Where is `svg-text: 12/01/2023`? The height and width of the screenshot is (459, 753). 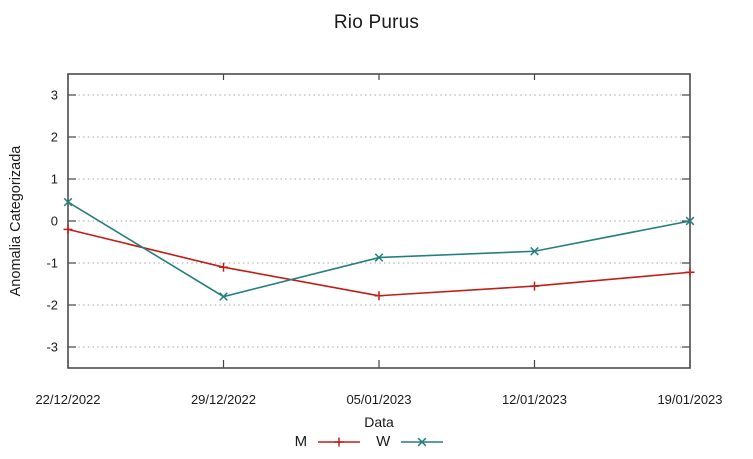 svg-text: 12/01/2023 is located at coordinates (534, 399).